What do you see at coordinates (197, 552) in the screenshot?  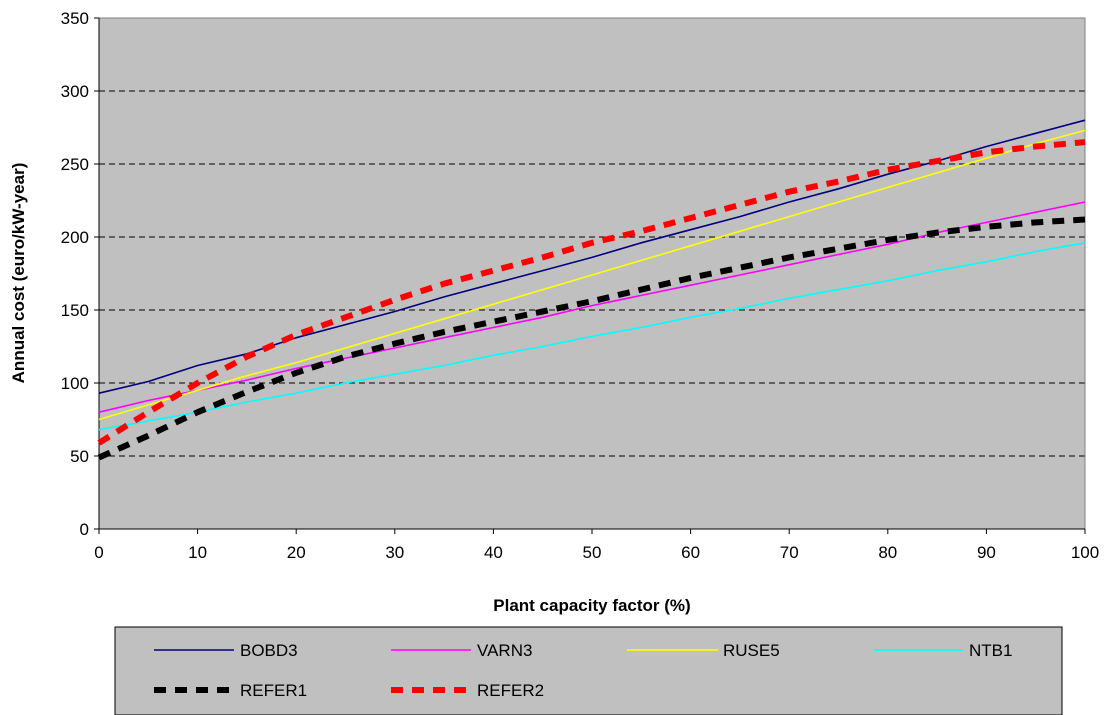 I see `x-tick-label: 10` at bounding box center [197, 552].